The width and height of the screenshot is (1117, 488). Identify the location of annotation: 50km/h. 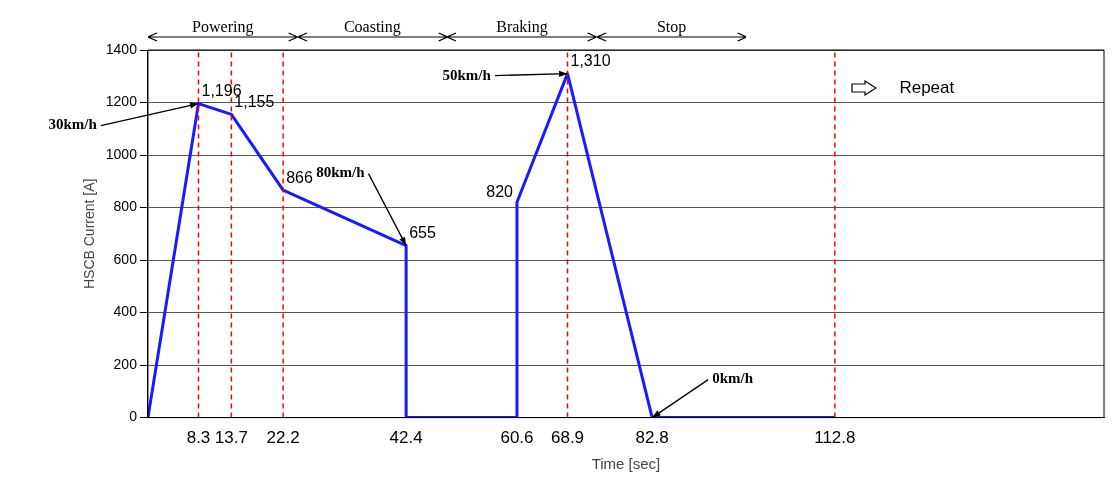
(467, 74).